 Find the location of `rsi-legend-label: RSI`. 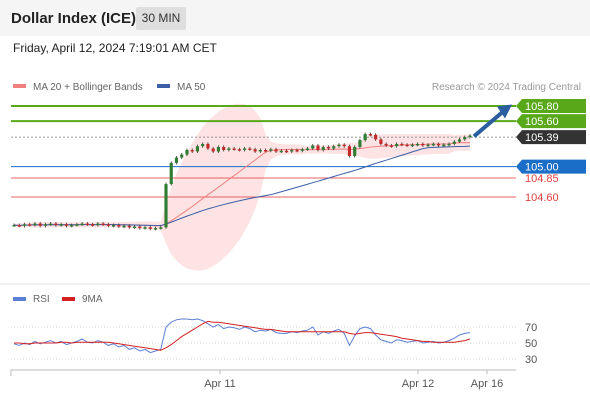

rsi-legend-label: RSI is located at coordinates (41, 299).